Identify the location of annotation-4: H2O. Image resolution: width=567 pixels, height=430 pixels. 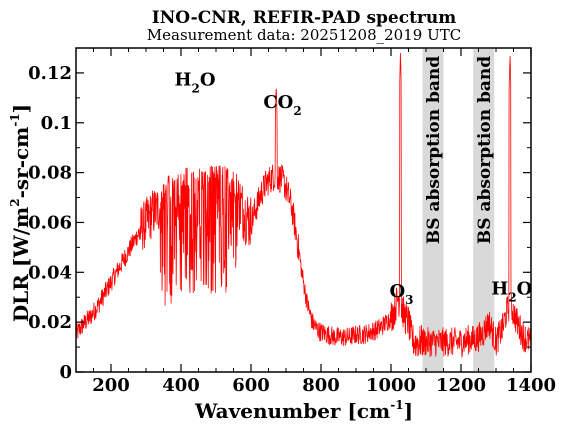
(511, 292).